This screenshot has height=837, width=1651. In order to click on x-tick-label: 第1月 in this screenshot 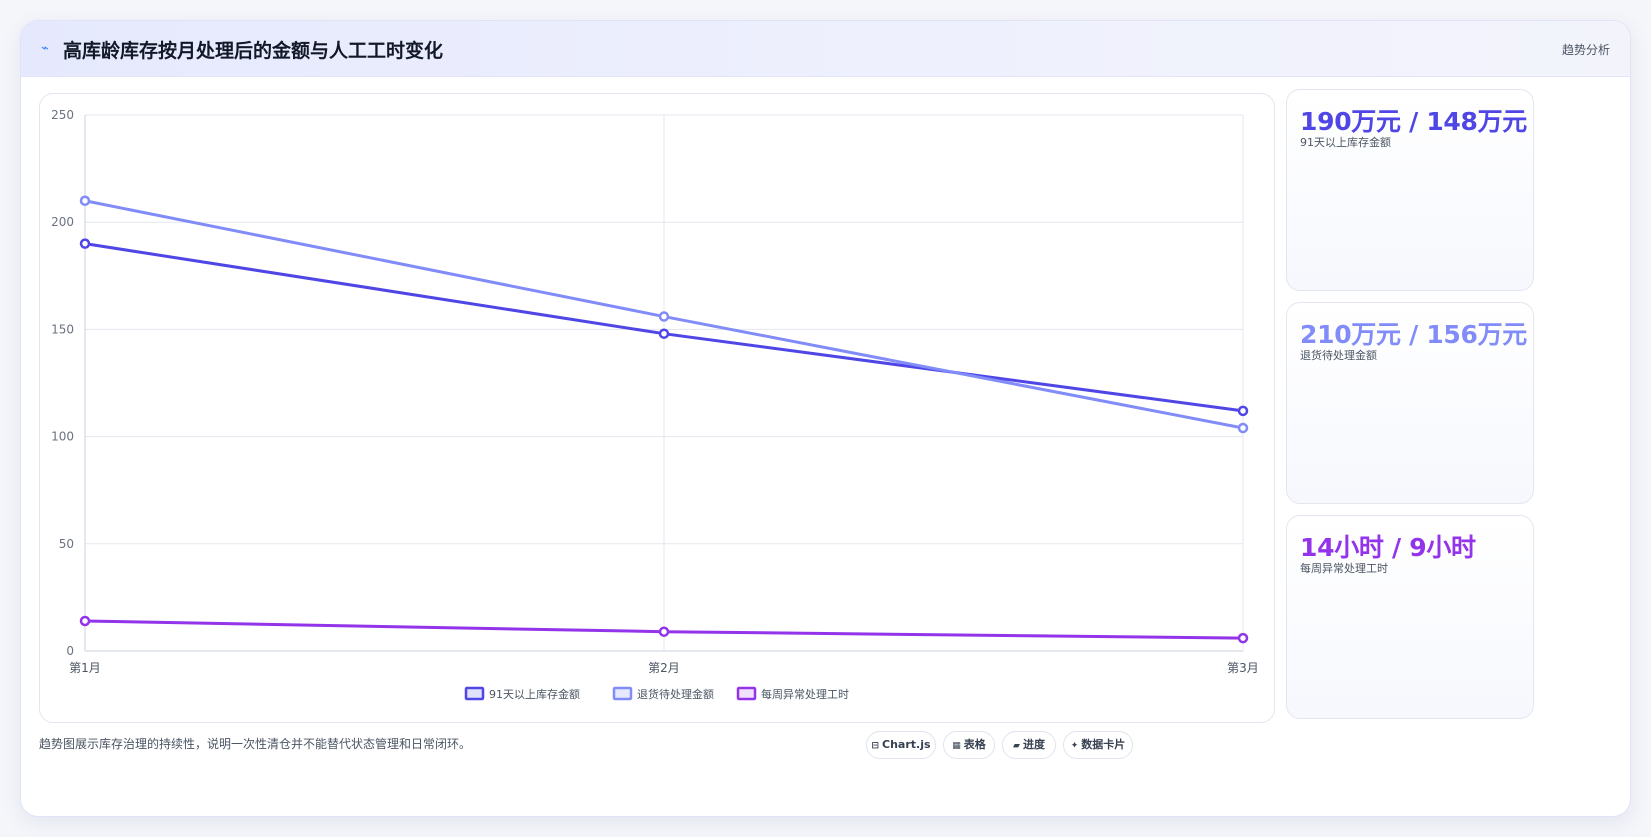, I will do `click(85, 668)`.